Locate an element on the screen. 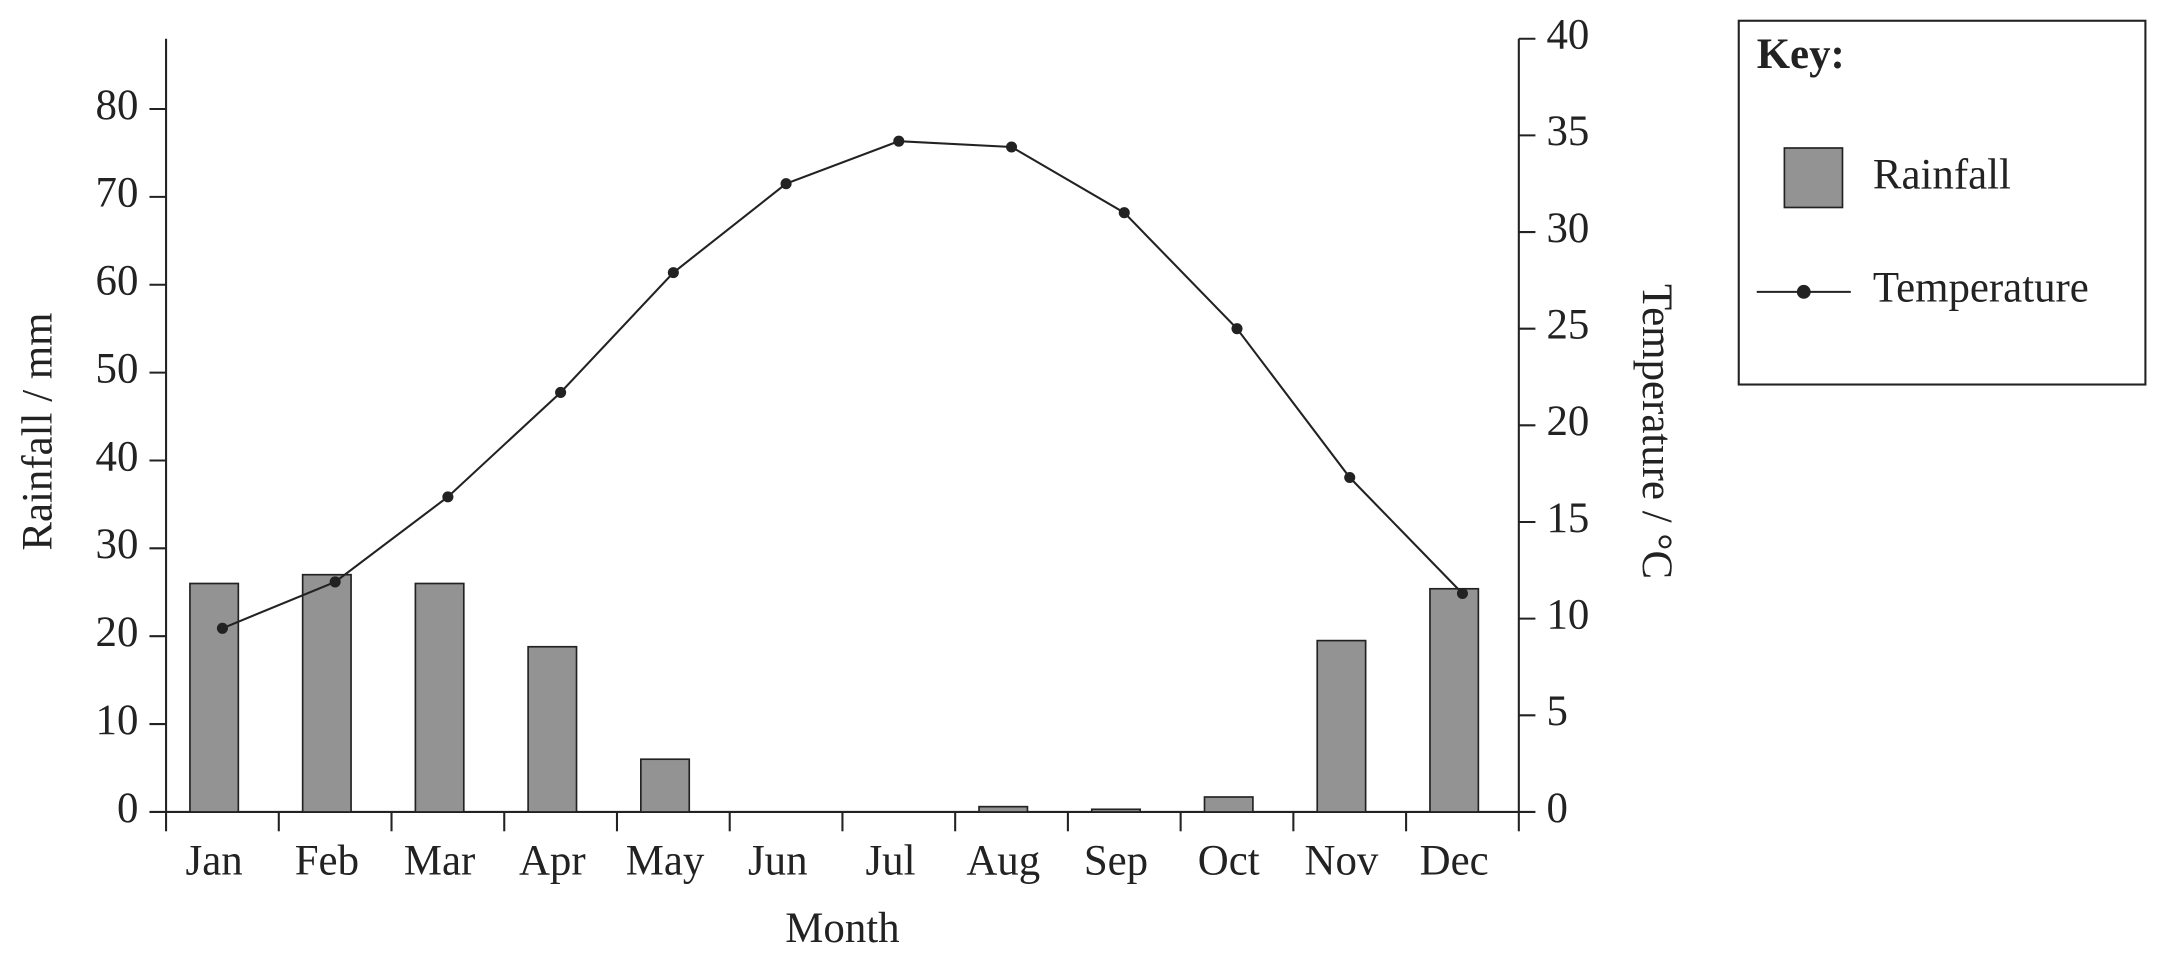  x-tick-label: Aug is located at coordinates (1003, 860).